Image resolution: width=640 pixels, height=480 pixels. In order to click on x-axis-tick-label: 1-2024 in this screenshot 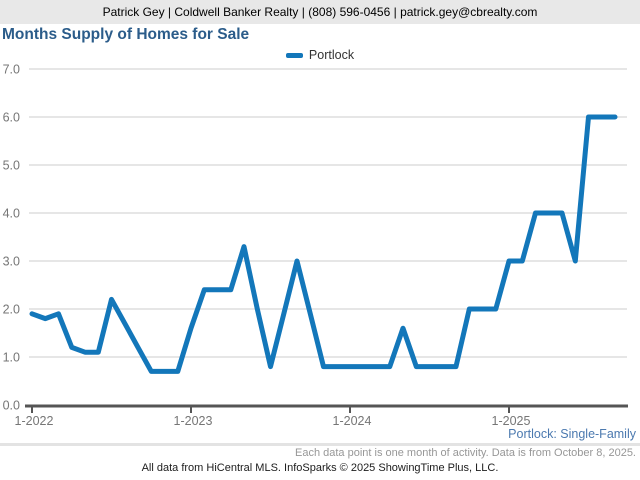, I will do `click(352, 421)`.